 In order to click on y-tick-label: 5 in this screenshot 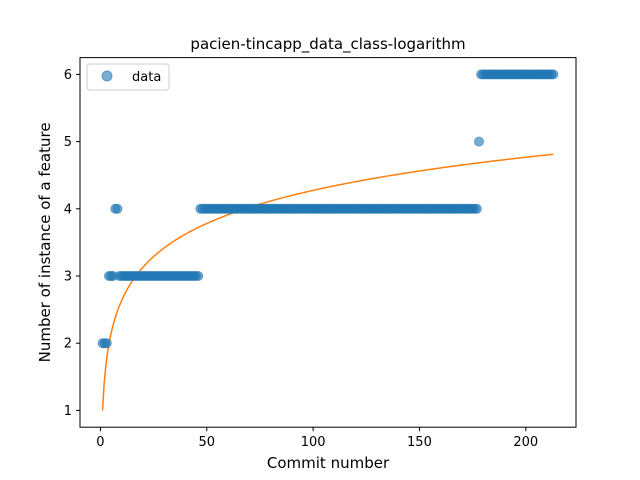, I will do `click(68, 142)`.